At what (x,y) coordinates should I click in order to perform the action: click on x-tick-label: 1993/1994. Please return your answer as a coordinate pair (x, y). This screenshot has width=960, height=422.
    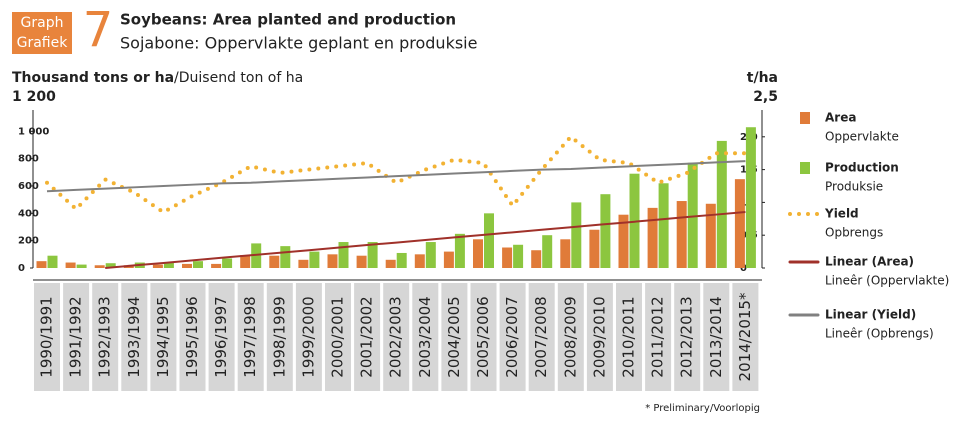
    Looking at the image, I should click on (134, 336).